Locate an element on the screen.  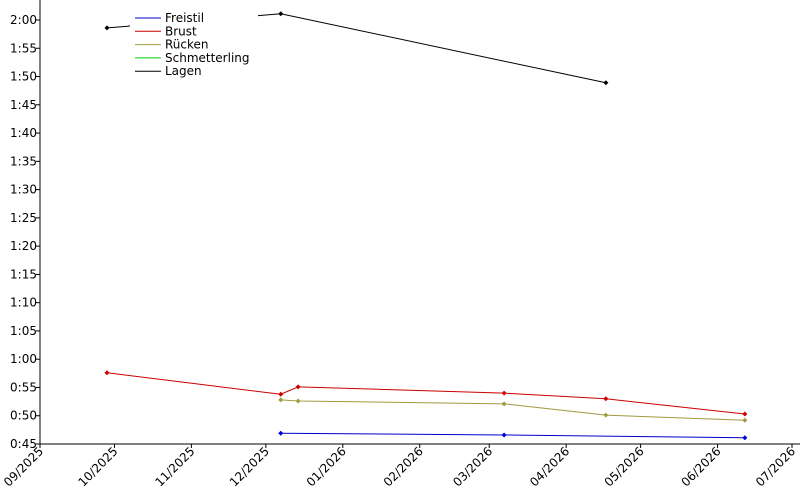
x-tick-label: 10/2025 is located at coordinates (97, 466).